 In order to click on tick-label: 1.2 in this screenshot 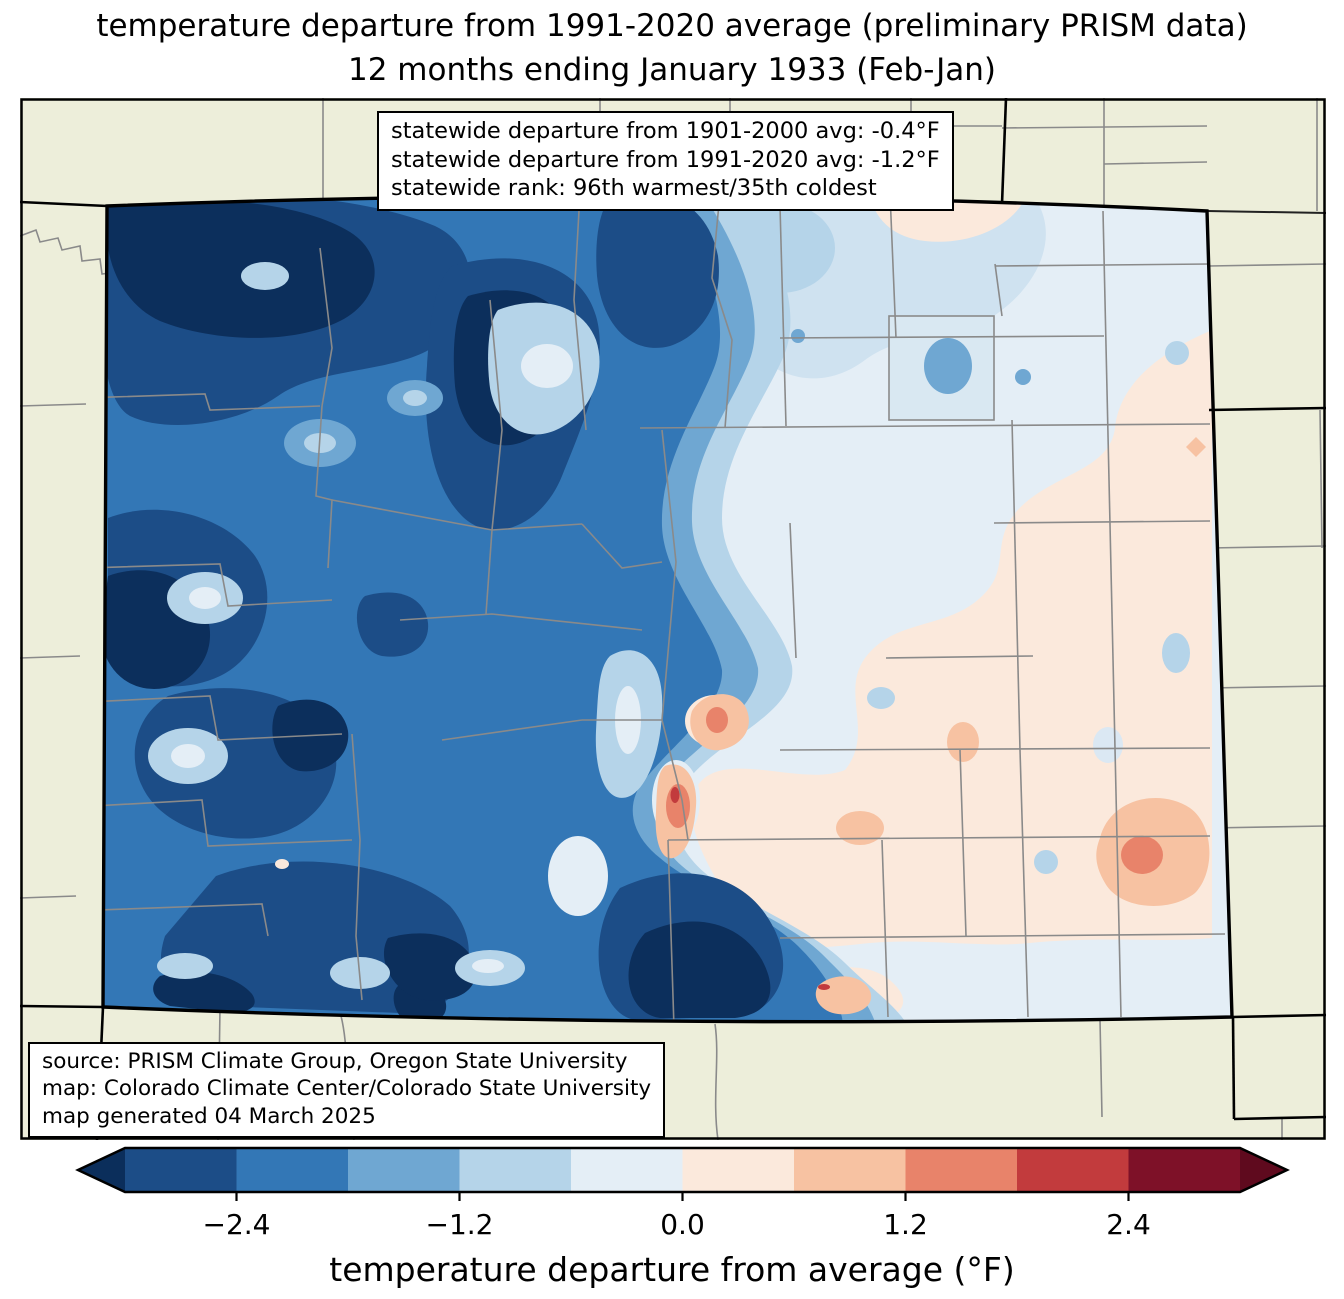, I will do `click(905, 1224)`.